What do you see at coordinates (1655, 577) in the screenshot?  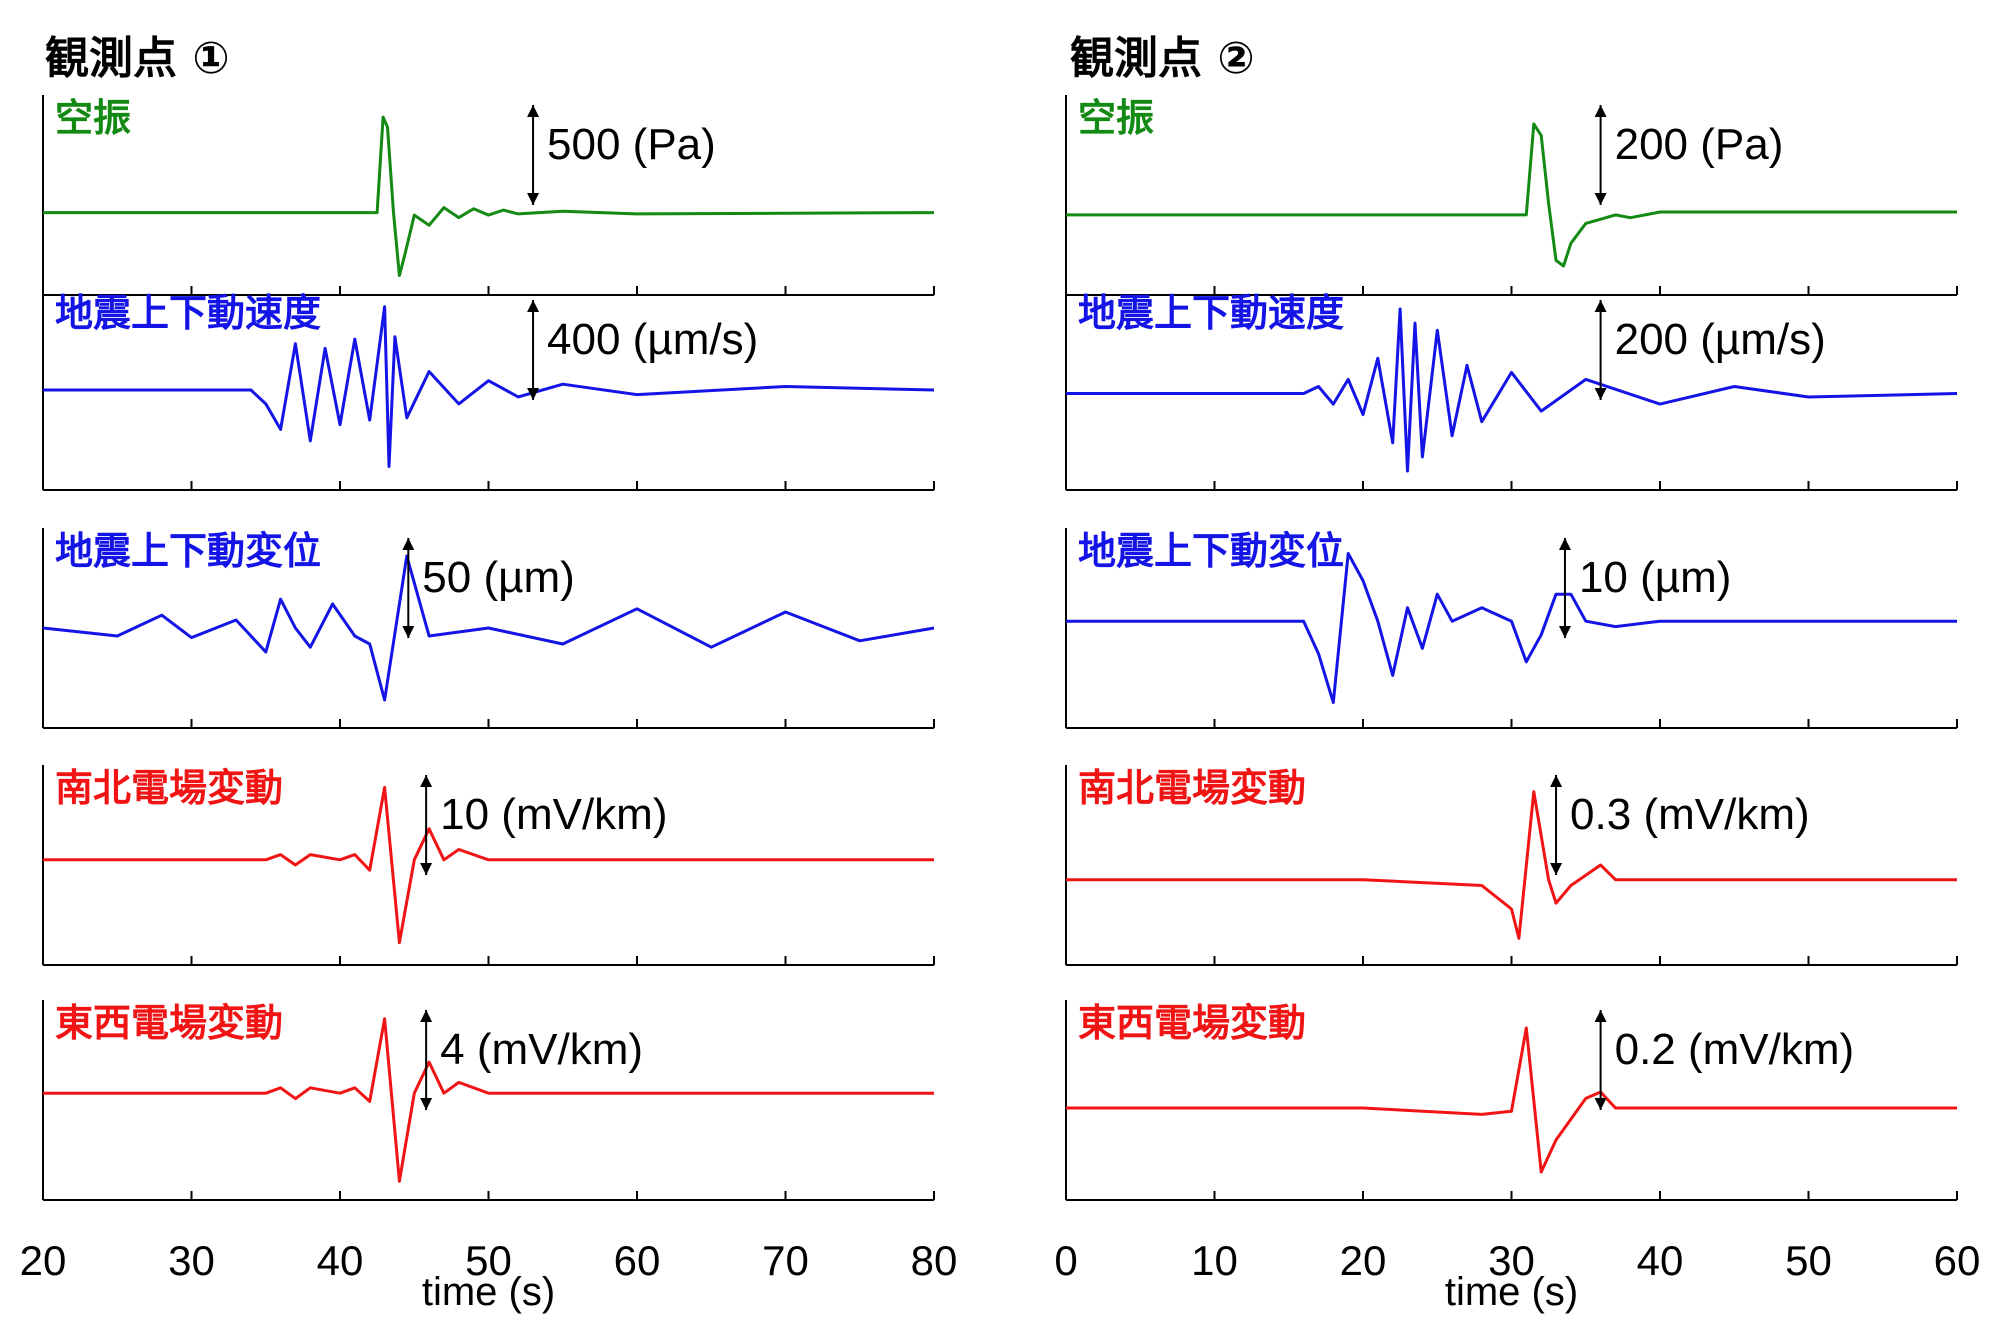 I see `scale-label: 10 (µm)` at bounding box center [1655, 577].